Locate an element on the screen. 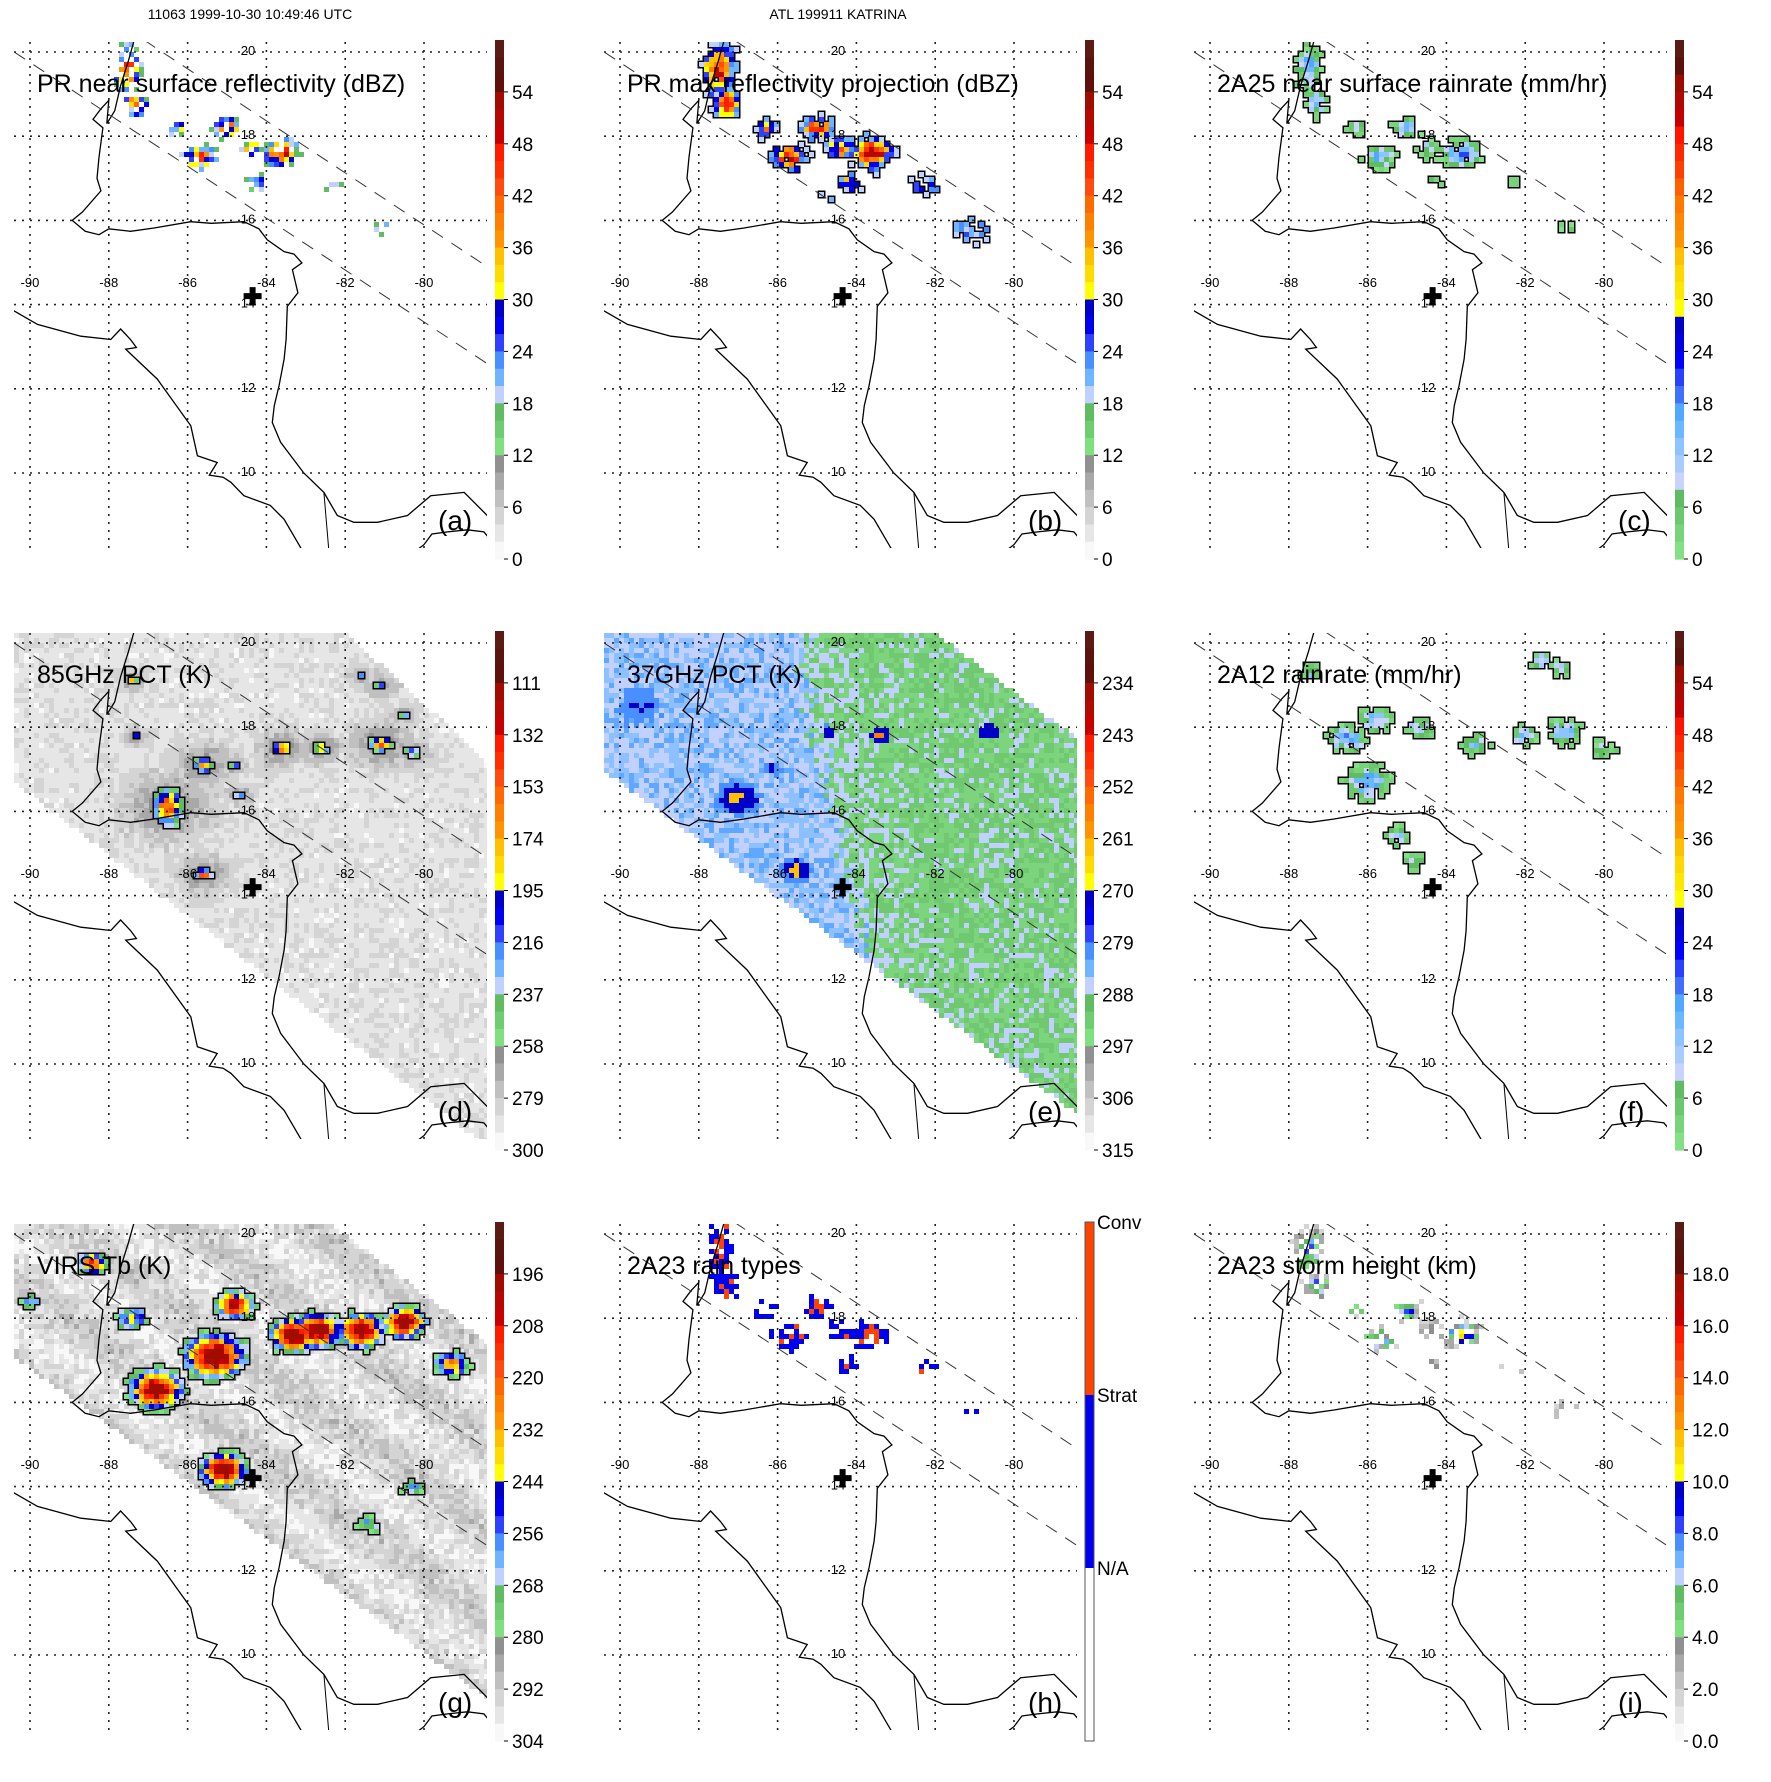 The image size is (1771, 1782). colorbar-label: 24 is located at coordinates (1113, 352).